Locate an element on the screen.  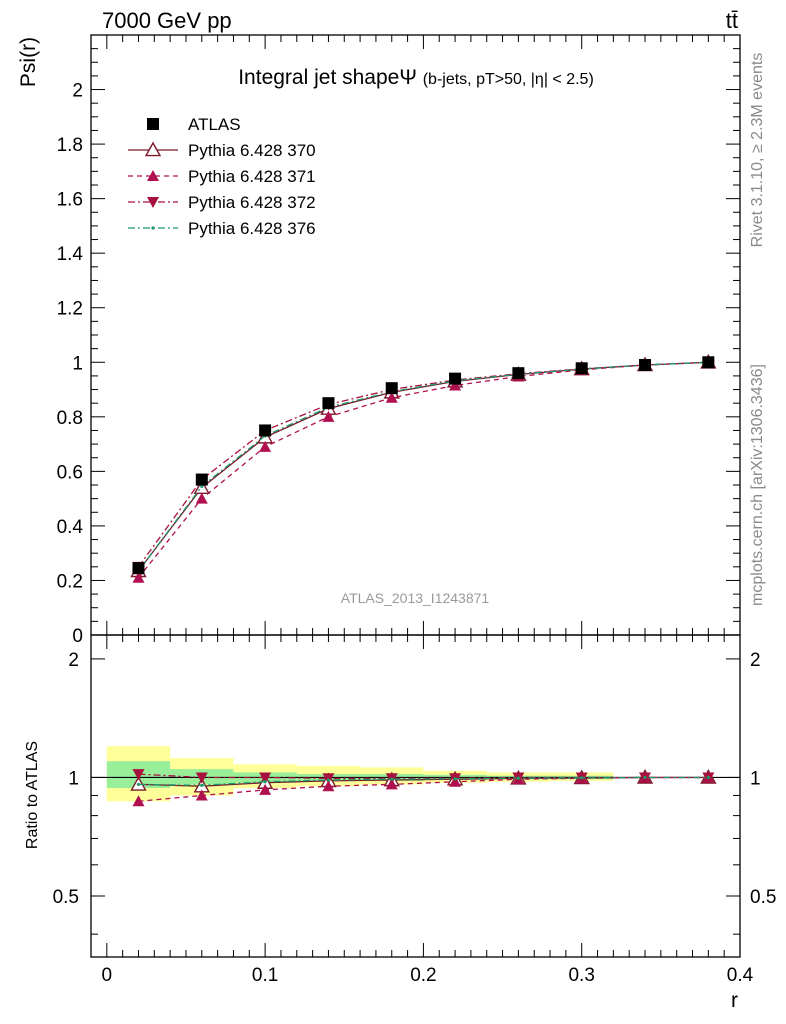
ratio-y-tick-label: 2 is located at coordinates (73, 660).